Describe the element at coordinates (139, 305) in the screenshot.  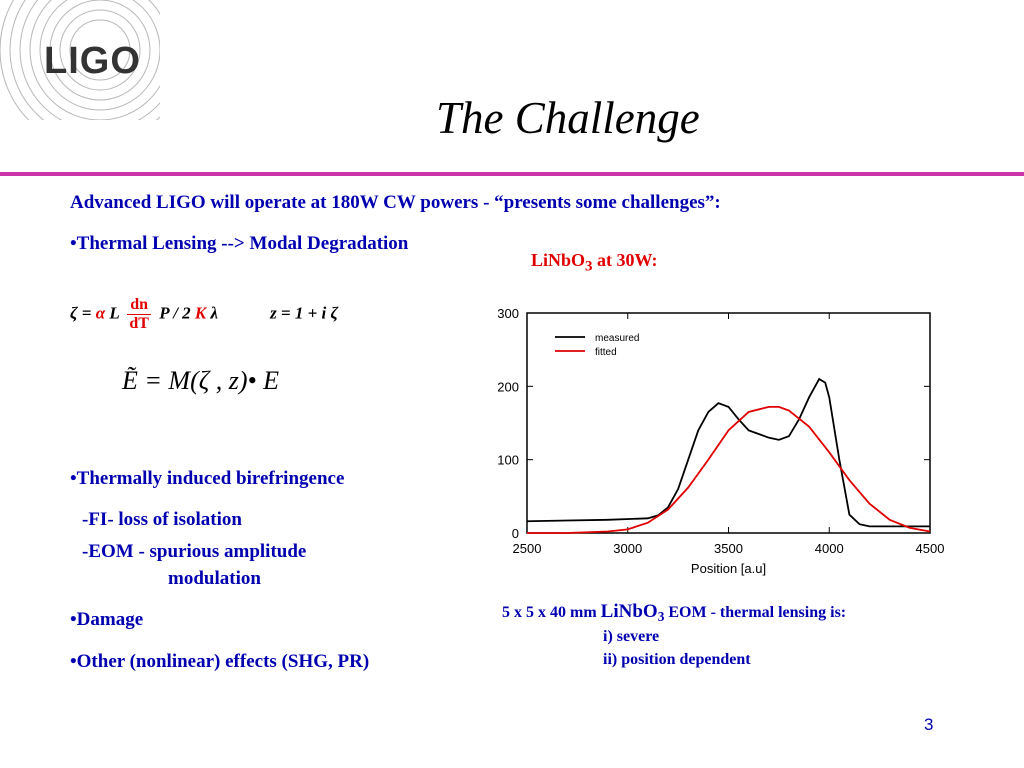
I see `eq-frac-num: dn` at that location.